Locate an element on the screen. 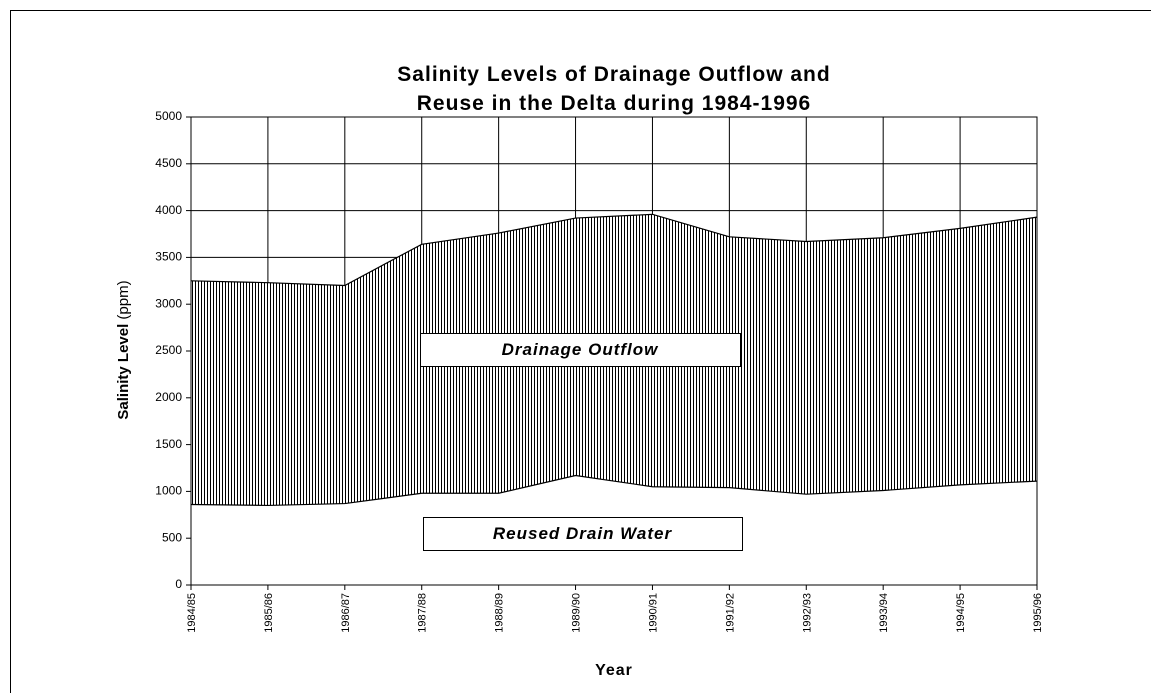  x-tick-label: 1988/89 is located at coordinates (500, 613).